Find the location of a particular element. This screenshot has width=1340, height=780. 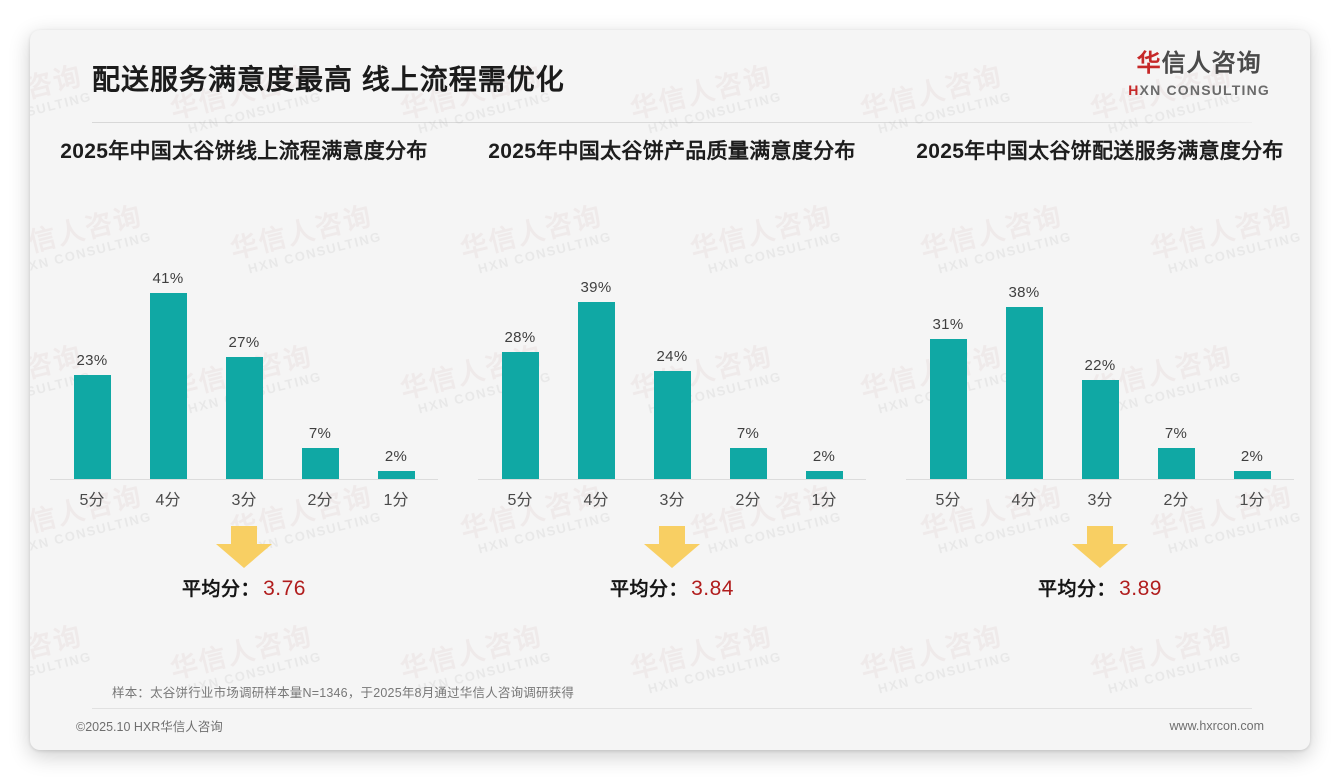

bar-value-label: 2% is located at coordinates (396, 456).